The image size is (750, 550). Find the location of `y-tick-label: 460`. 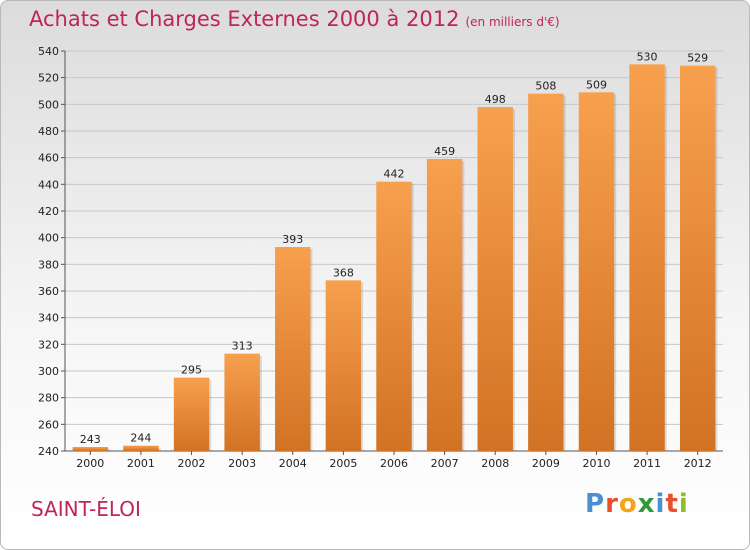

y-tick-label: 460 is located at coordinates (48, 158).